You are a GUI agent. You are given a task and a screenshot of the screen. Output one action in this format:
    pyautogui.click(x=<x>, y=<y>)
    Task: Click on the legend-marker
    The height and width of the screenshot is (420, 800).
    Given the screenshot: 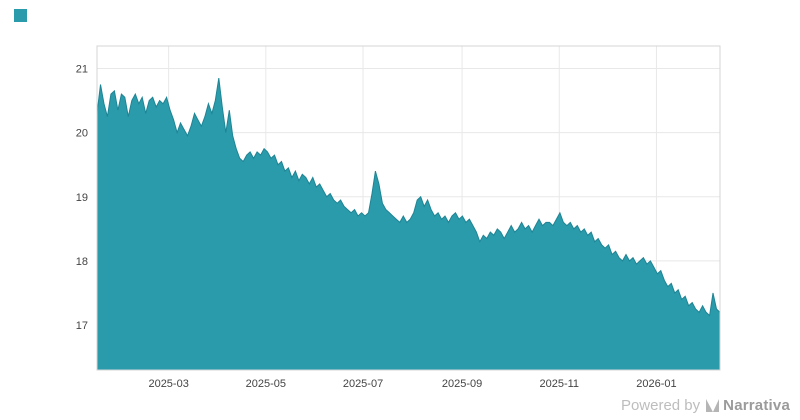 What is the action you would take?
    pyautogui.click(x=20, y=15)
    